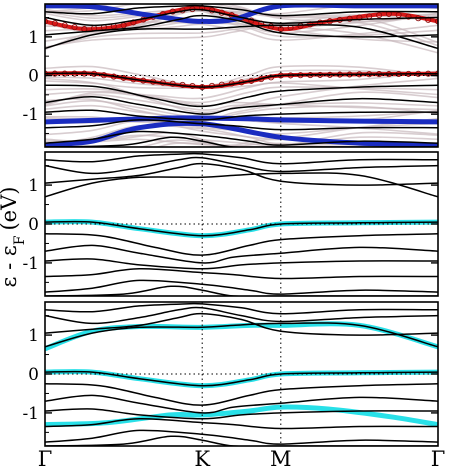  What do you see at coordinates (33, 77) in the screenshot?
I see `y-tick-label-top-1: 0` at bounding box center [33, 77].